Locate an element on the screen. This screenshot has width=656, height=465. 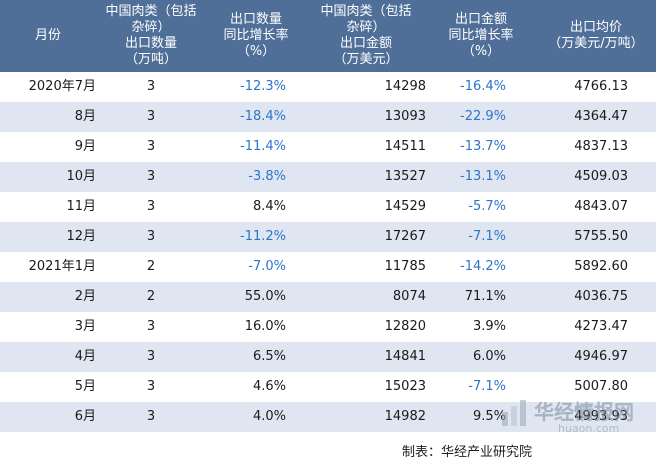
table-row: 10月 3 -3.8% 13527 -13.1% 4509.03 is located at coordinates (328, 177).